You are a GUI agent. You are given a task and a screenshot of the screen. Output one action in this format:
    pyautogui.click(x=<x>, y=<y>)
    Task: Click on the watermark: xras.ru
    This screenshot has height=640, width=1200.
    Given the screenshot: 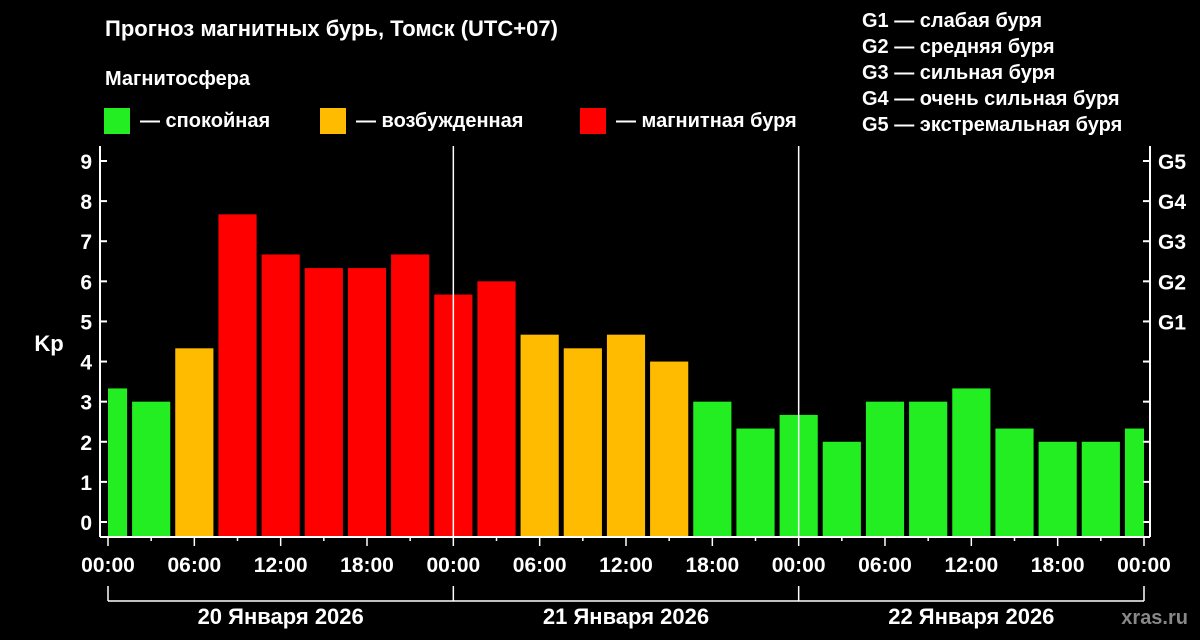 What is the action you would take?
    pyautogui.click(x=1154, y=618)
    